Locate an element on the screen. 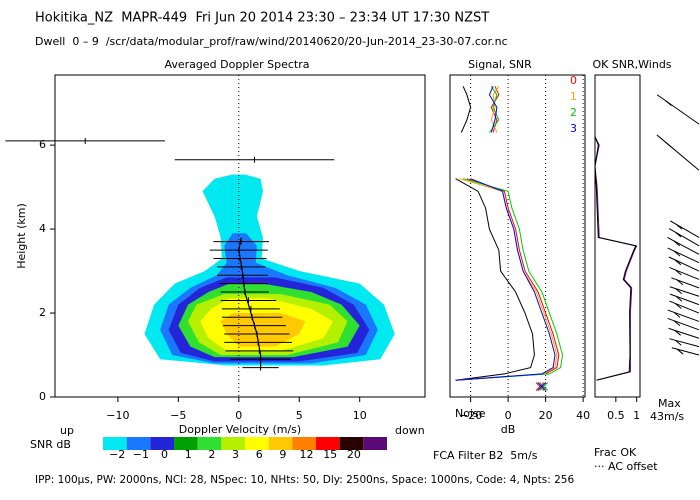 The image size is (700, 500). snr-contour is located at coordinates (263, 330).